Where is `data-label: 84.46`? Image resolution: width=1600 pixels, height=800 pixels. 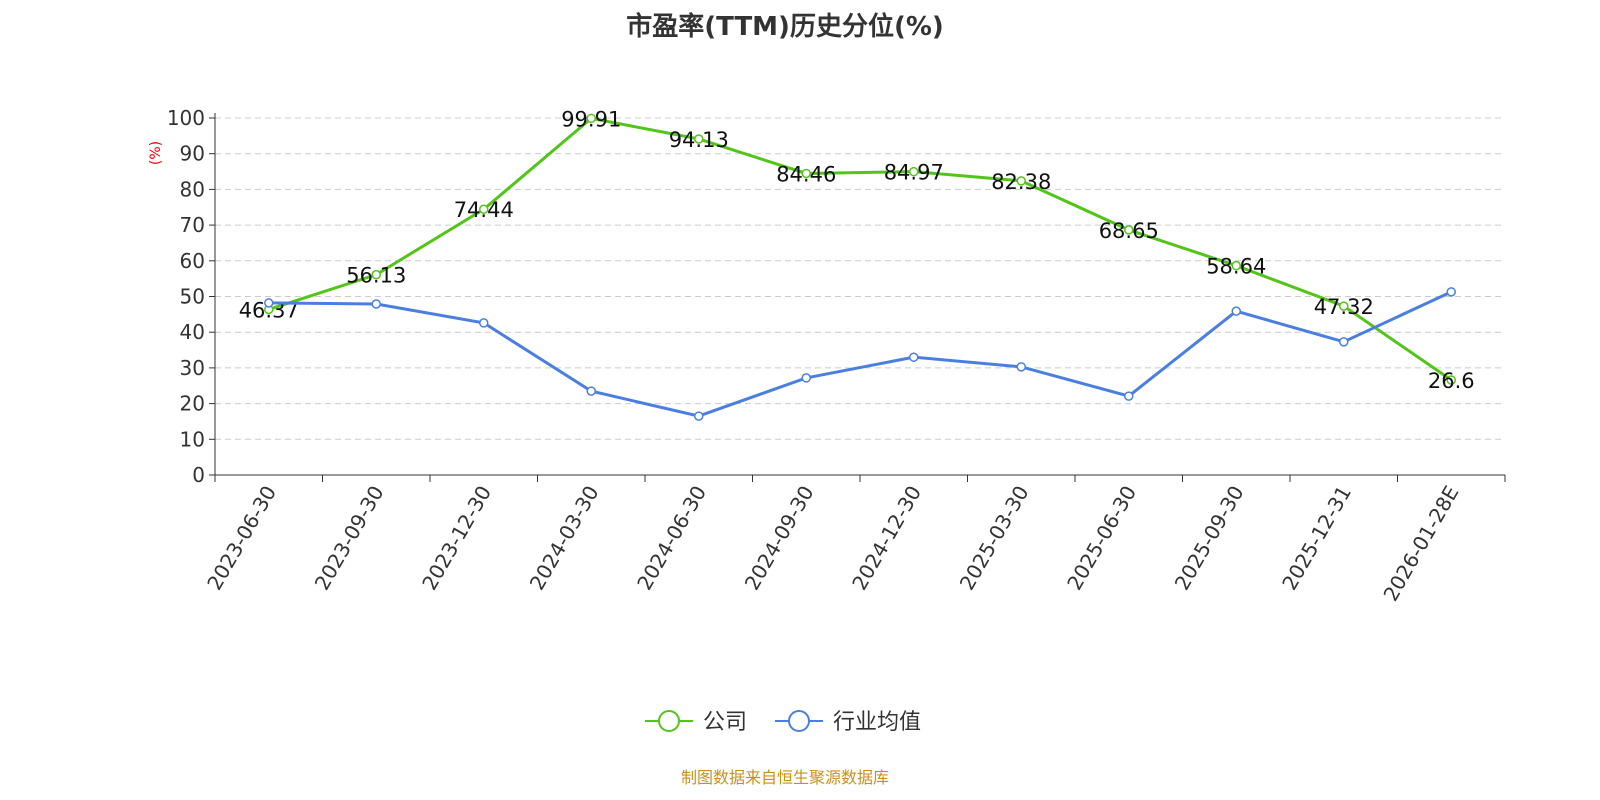
data-label: 84.46 is located at coordinates (806, 174).